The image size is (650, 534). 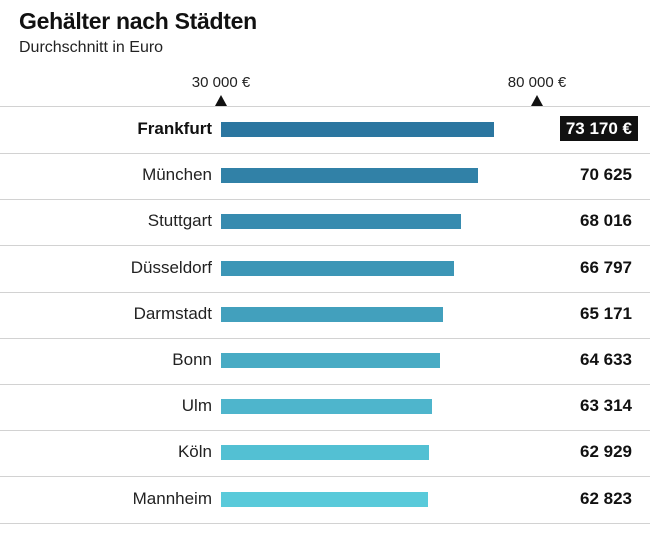 What do you see at coordinates (172, 498) in the screenshot?
I see `category-label: Mannheim` at bounding box center [172, 498].